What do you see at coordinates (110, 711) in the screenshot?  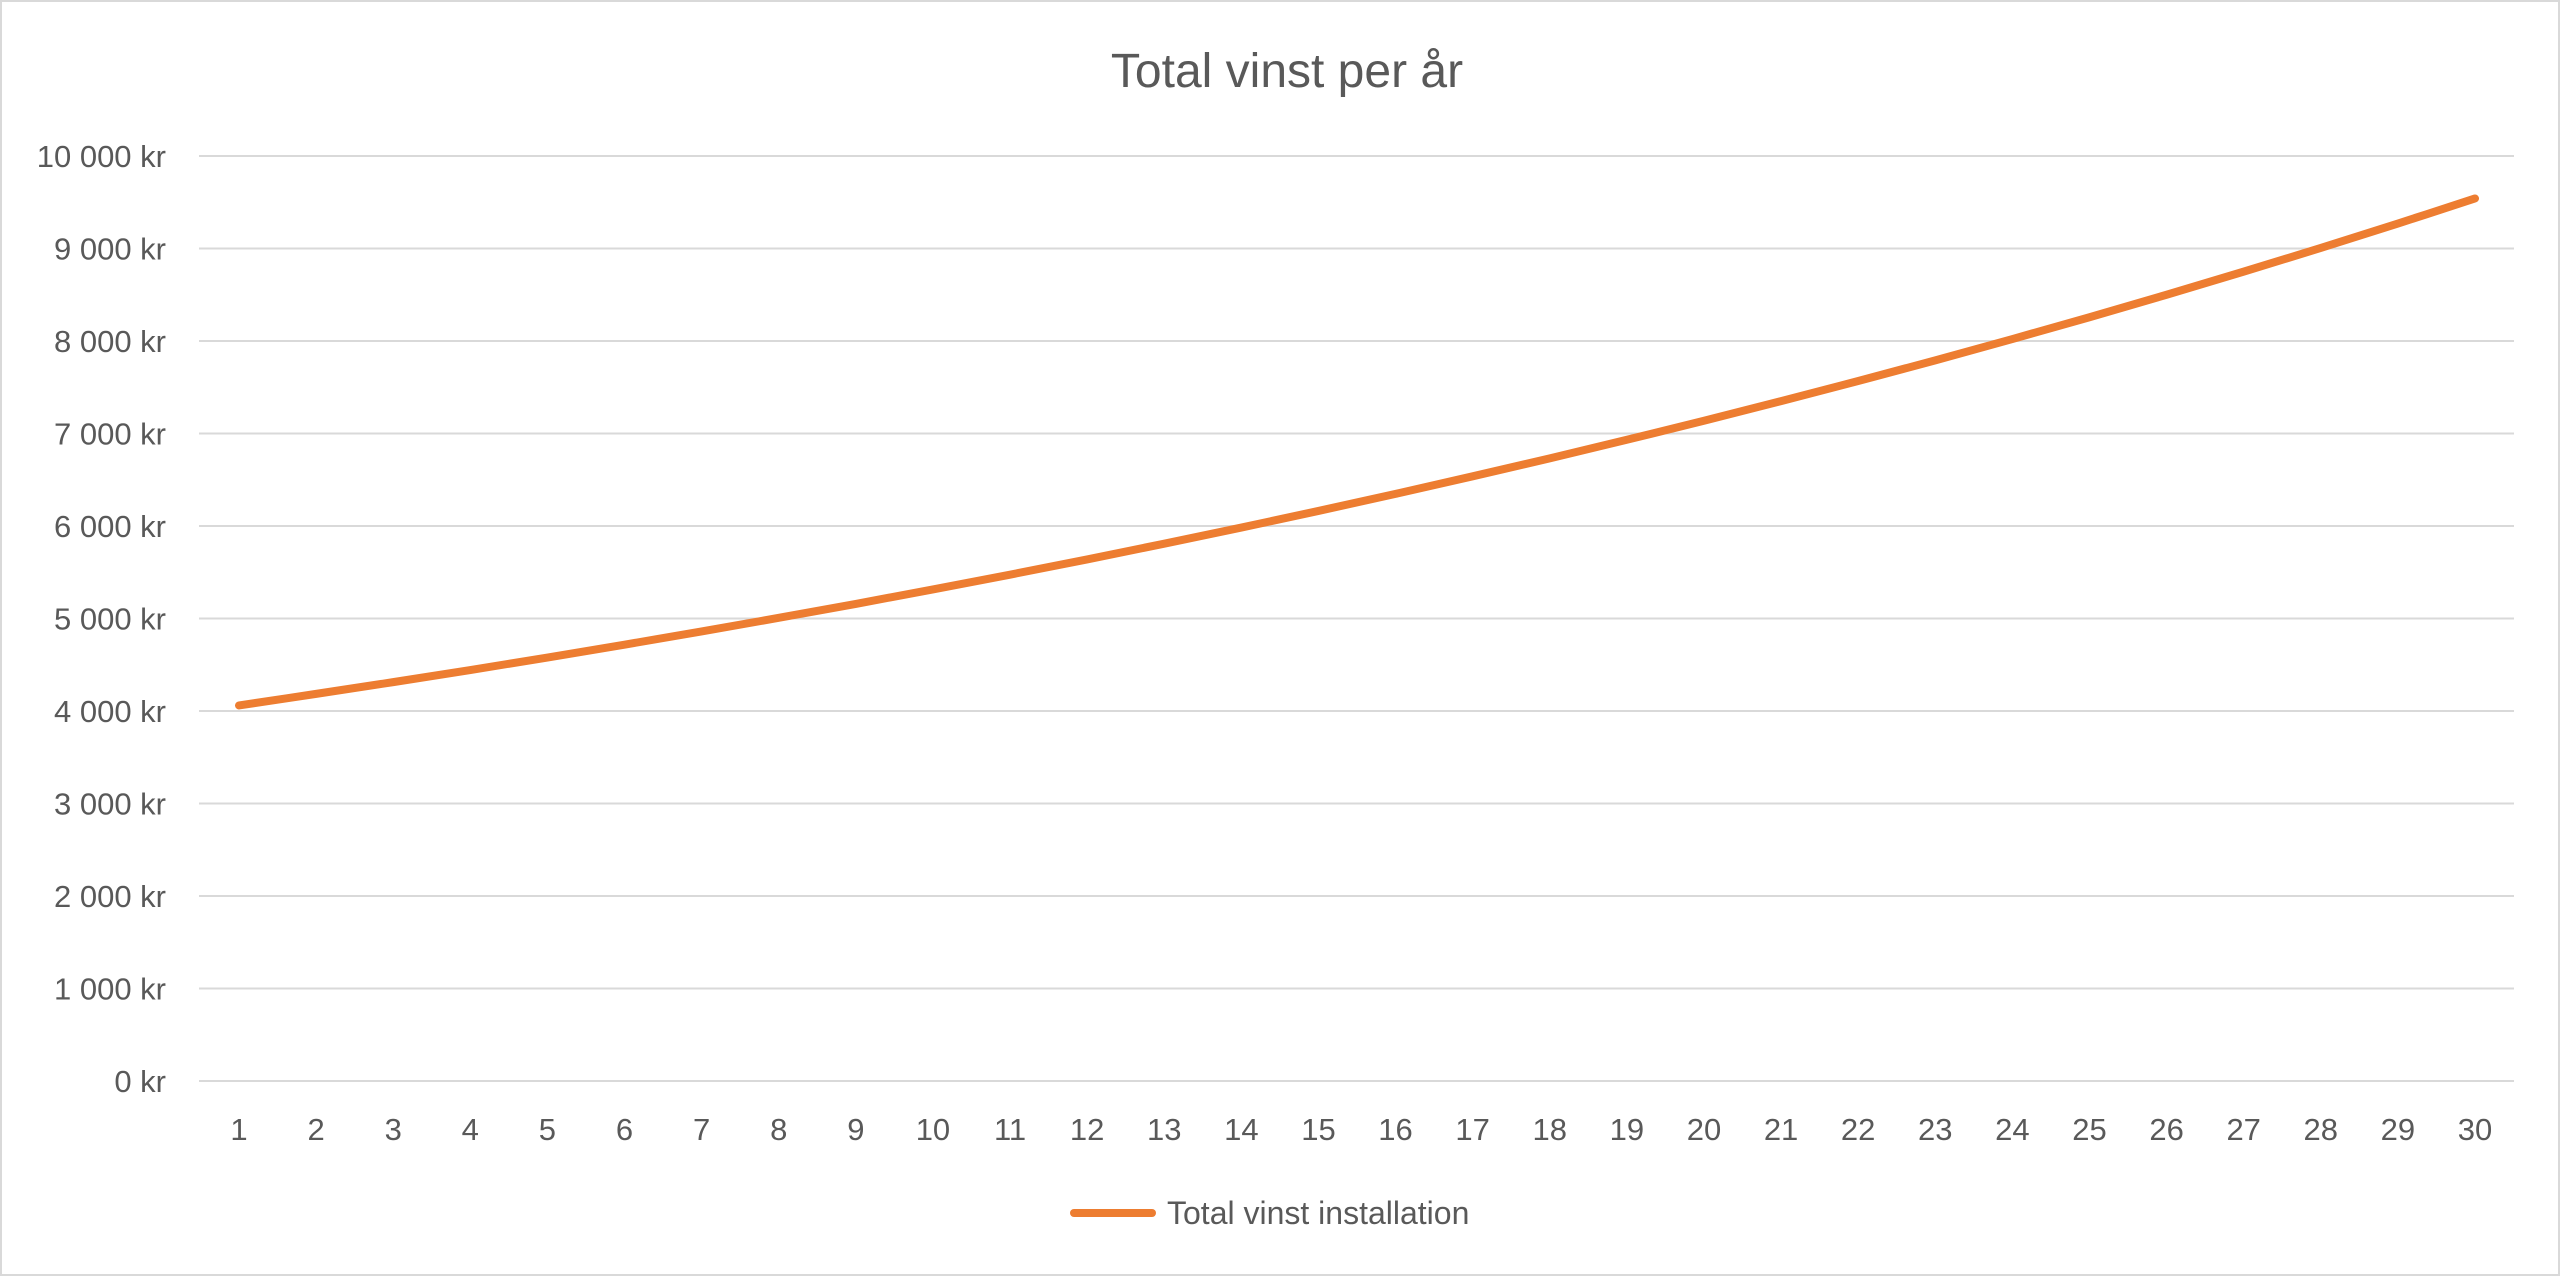 I see `y-tick-label: 4 000 kr` at bounding box center [110, 711].